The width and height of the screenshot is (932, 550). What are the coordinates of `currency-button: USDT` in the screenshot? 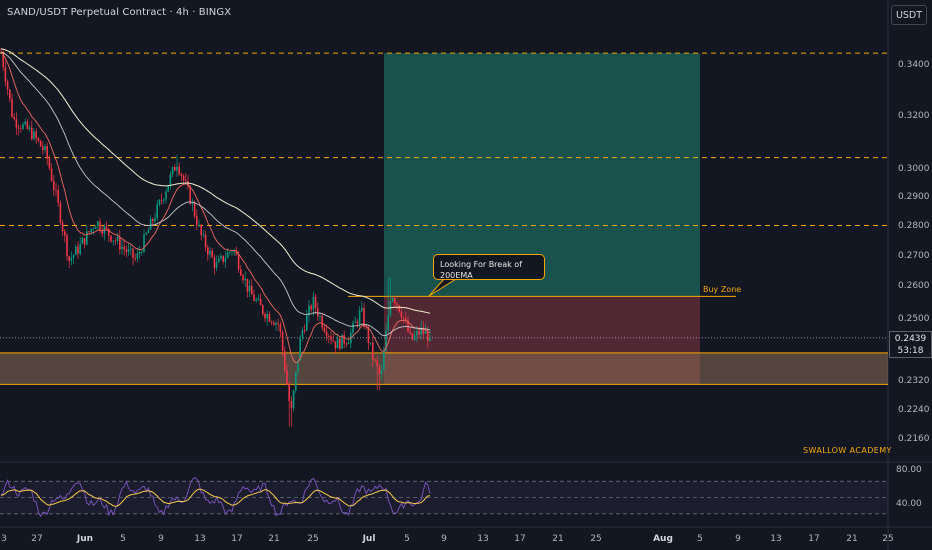 It's located at (909, 15).